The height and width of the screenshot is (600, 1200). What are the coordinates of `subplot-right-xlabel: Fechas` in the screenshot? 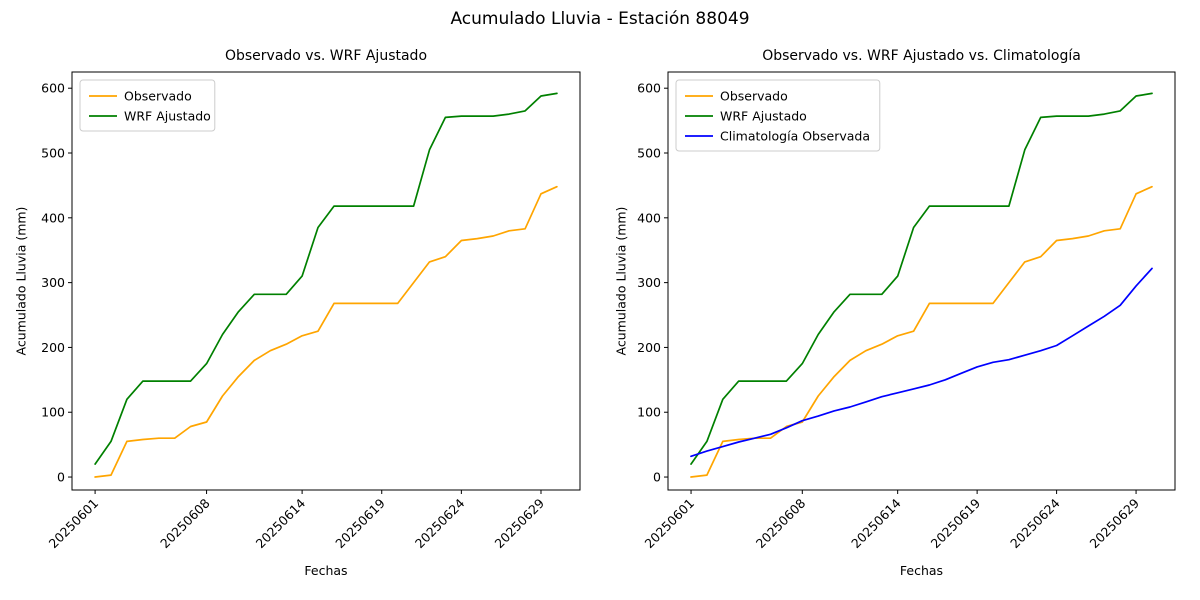 It's located at (921, 570).